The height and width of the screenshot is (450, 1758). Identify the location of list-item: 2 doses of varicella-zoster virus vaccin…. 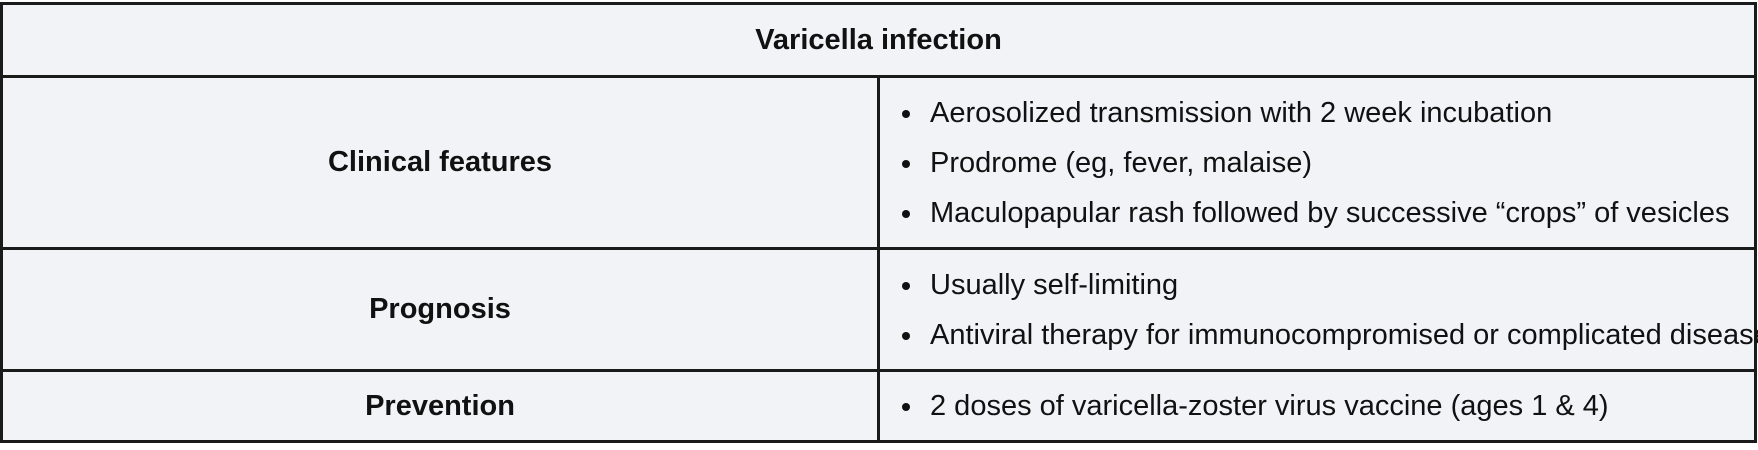
(1315, 406).